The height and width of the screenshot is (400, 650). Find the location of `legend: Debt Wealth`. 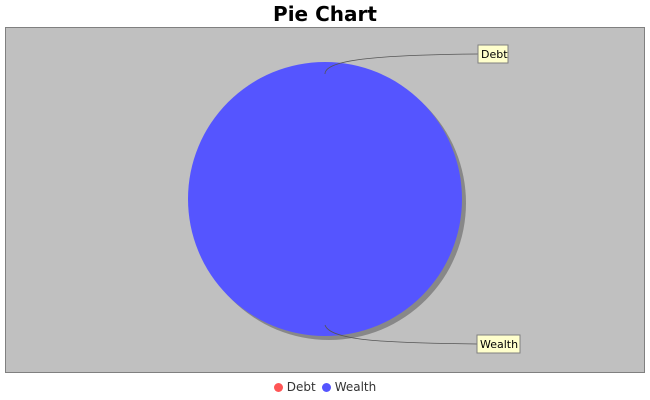

legend: Debt Wealth is located at coordinates (325, 387).